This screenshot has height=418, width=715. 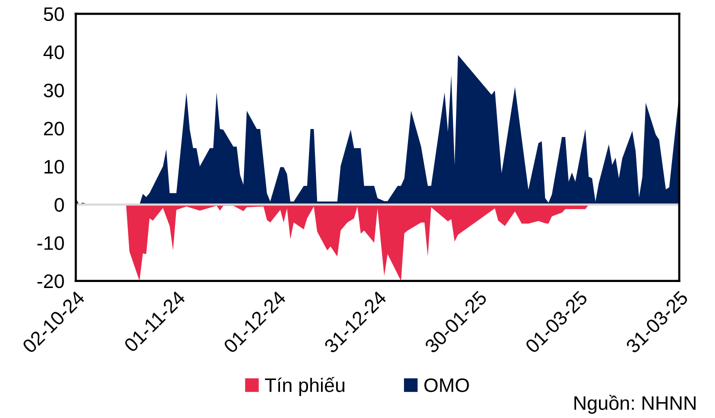 I want to click on y-tick-label: 30, so click(x=54, y=91).